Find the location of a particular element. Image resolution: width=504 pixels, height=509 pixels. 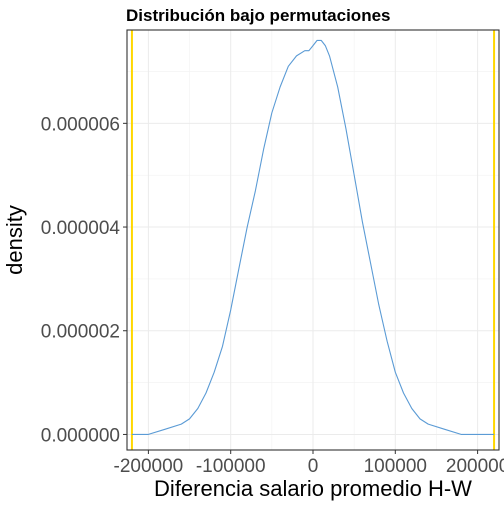

x-tick-label: 200000 is located at coordinates (475, 466).